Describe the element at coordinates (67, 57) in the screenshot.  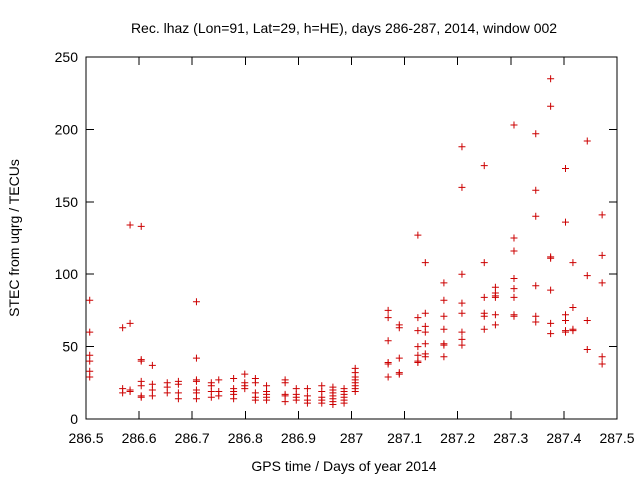
I see `y-tick-label: 250` at that location.